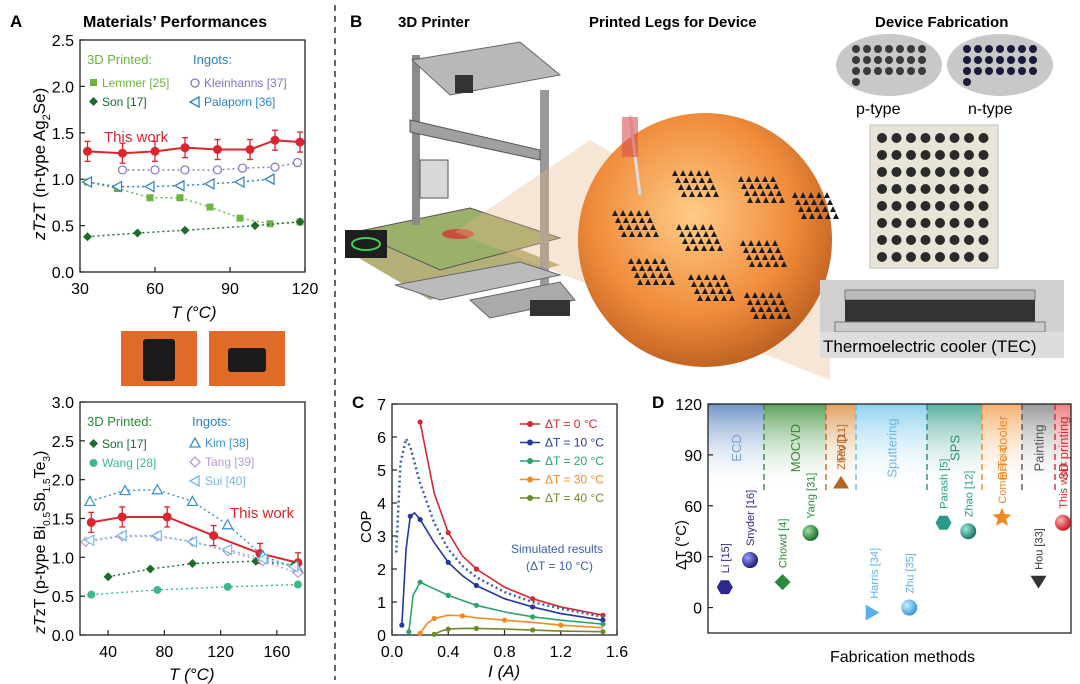 The height and width of the screenshot is (684, 1080). What do you see at coordinates (122, 463) in the screenshot?
I see `chart-a-bottom-legend-wang: Wang [28]` at bounding box center [122, 463].